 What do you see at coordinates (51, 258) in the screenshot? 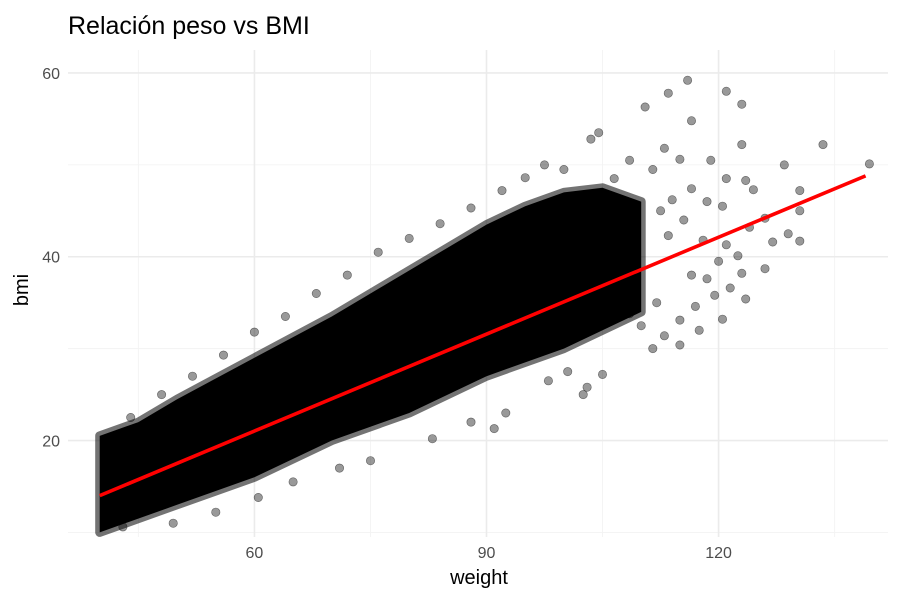
I see `y-tick-label: 40` at bounding box center [51, 258].